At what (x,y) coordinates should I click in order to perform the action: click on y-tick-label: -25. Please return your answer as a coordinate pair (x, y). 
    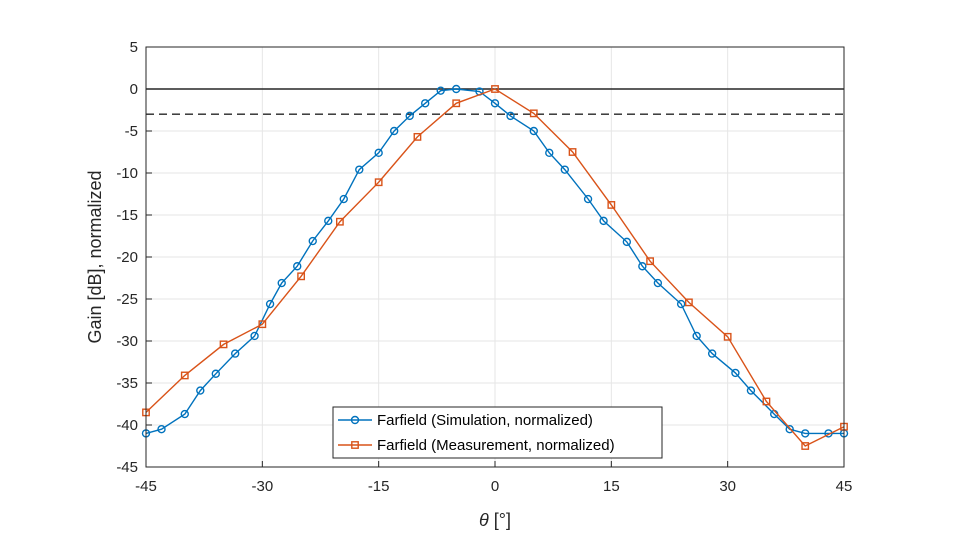
    Looking at the image, I should click on (127, 299).